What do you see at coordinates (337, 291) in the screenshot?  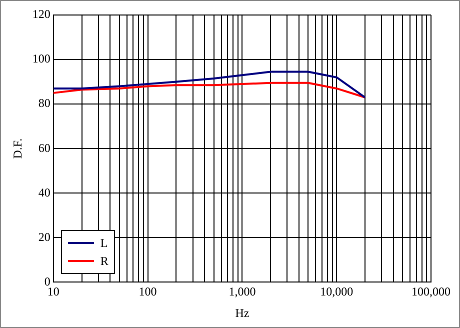 I see `x-tick-label: 10,000` at bounding box center [337, 291].